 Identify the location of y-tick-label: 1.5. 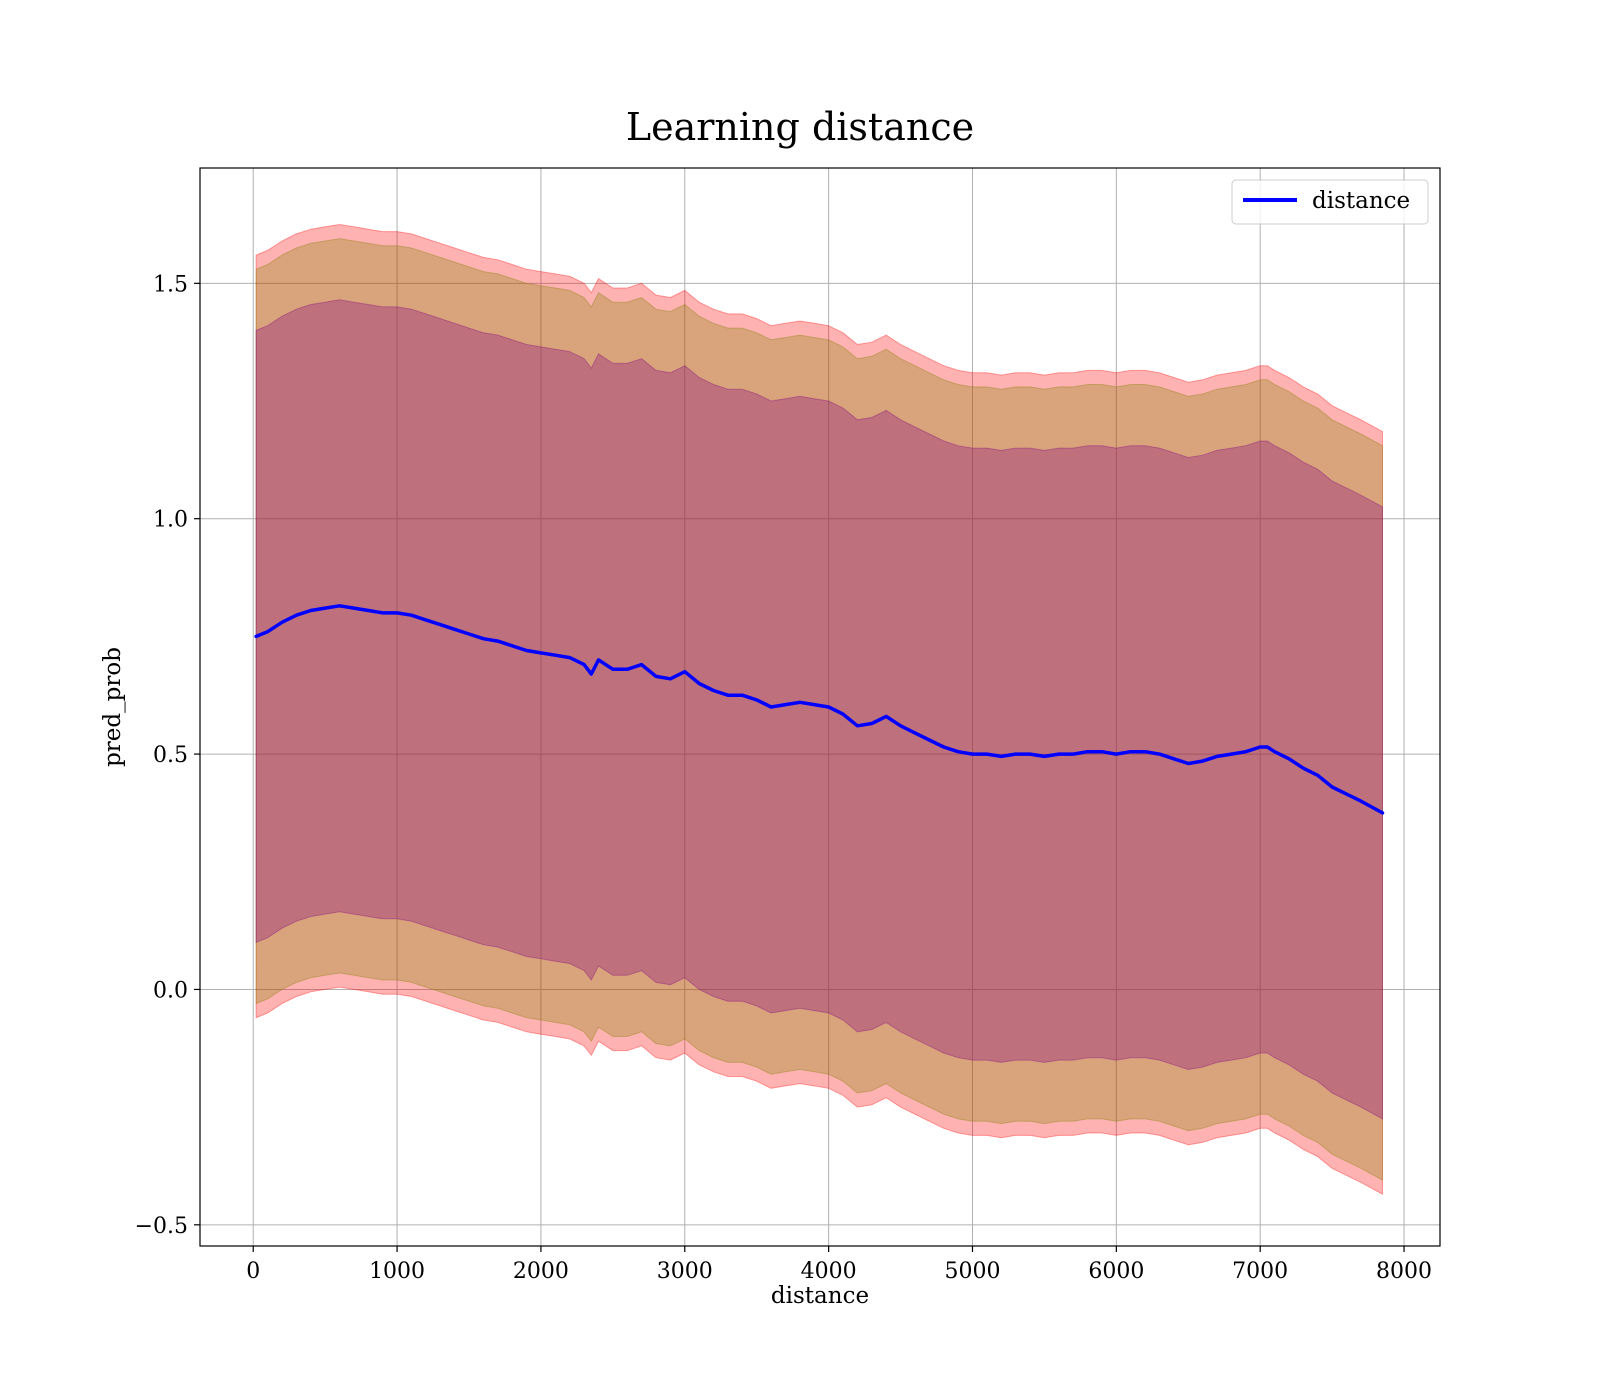
(170, 284).